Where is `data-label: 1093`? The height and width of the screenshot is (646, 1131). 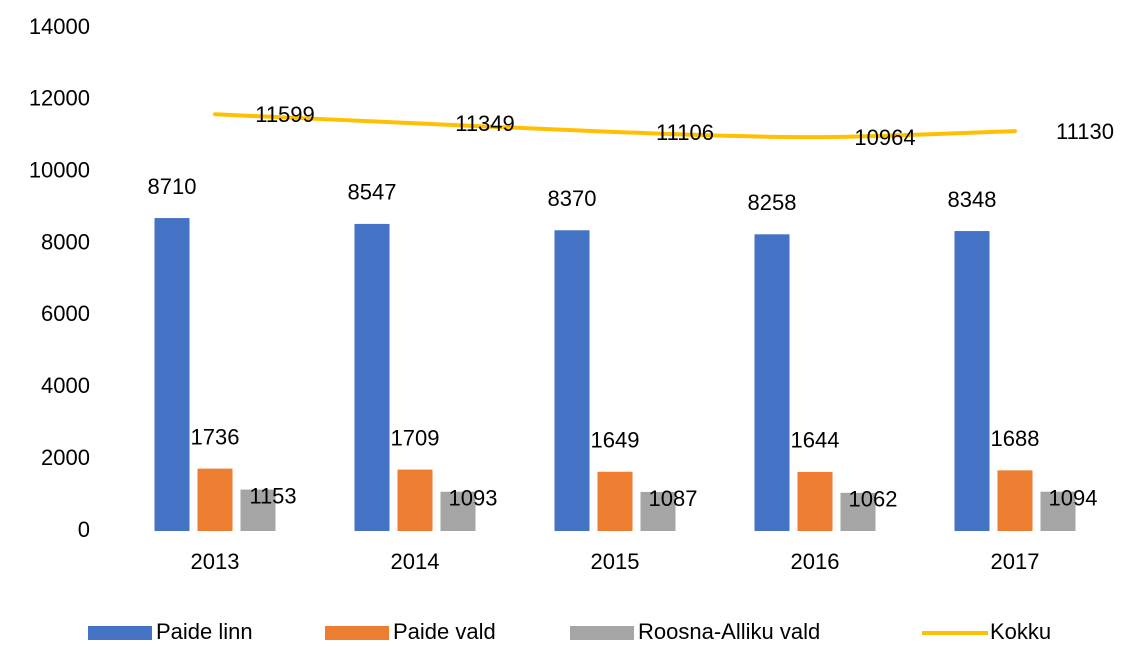
data-label: 1093 is located at coordinates (473, 498).